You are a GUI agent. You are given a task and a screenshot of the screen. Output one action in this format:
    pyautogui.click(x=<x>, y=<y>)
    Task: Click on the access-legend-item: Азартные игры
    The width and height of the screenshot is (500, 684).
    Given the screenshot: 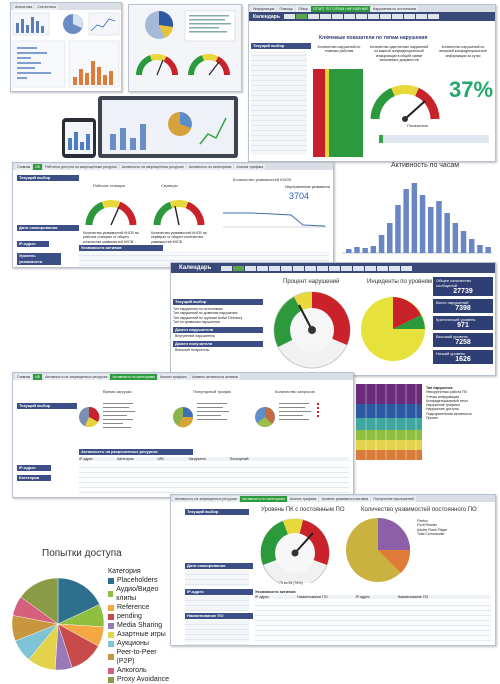 What is the action you would take?
    pyautogui.click(x=140, y=634)
    